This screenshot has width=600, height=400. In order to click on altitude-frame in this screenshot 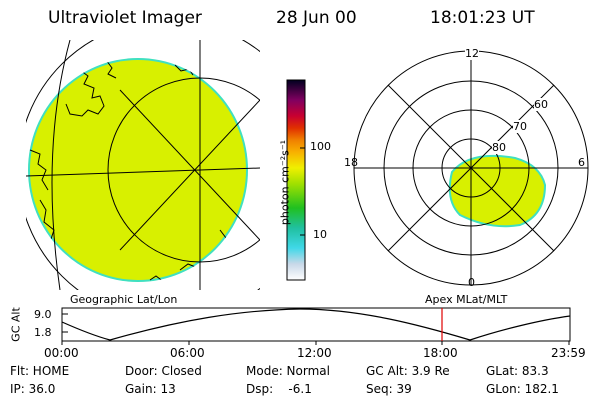, I will do `click(316, 324)`.